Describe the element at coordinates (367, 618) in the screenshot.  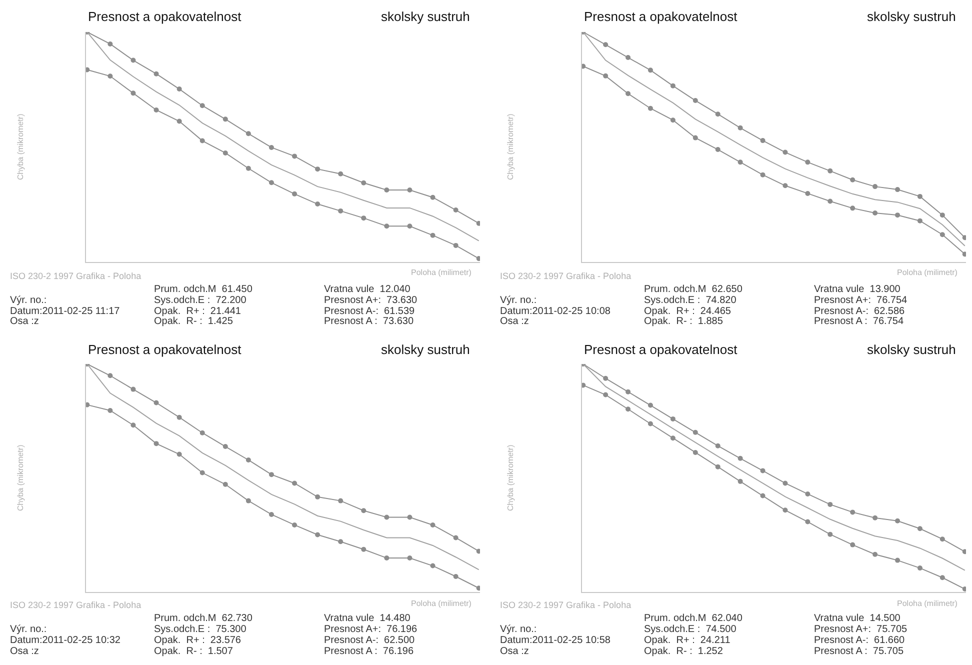
I see `text: Vratna vule 14.480` at that location.